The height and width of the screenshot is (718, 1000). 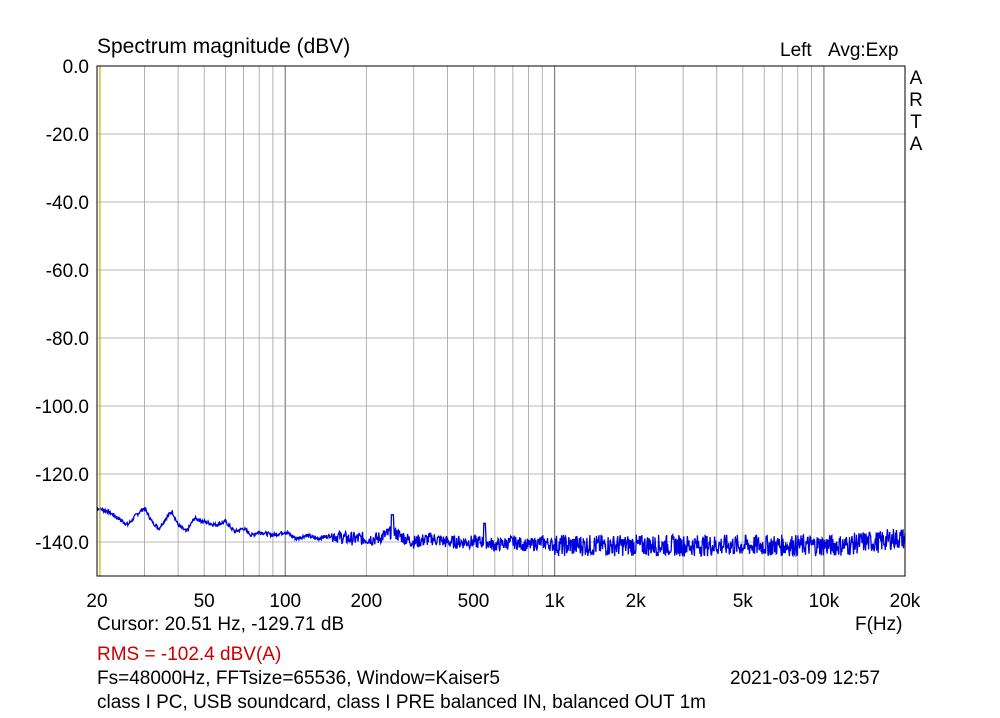 What do you see at coordinates (189, 654) in the screenshot?
I see `rms-readout: RMS = -102.4 dBV(A)` at bounding box center [189, 654].